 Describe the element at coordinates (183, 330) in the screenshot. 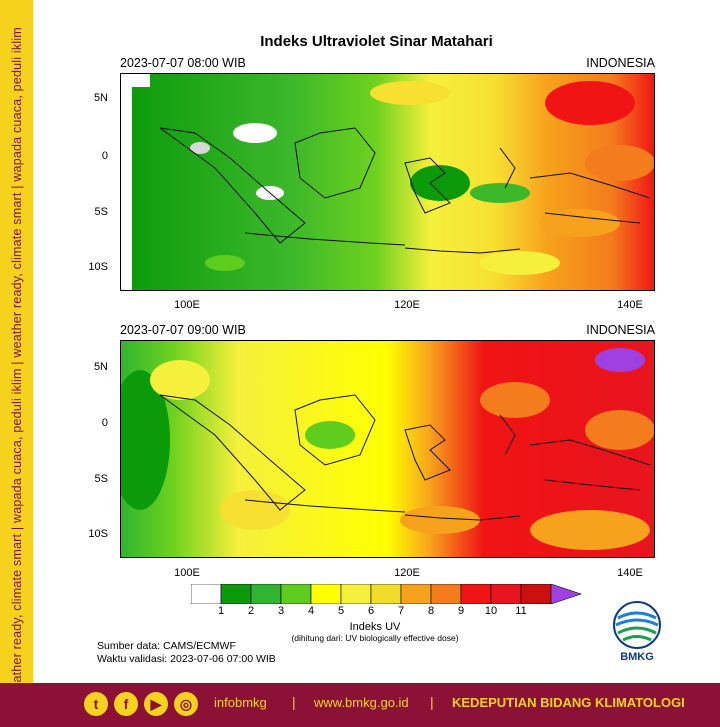

I see `panel2-date: 2023-07-07 09:00 WIB` at that location.